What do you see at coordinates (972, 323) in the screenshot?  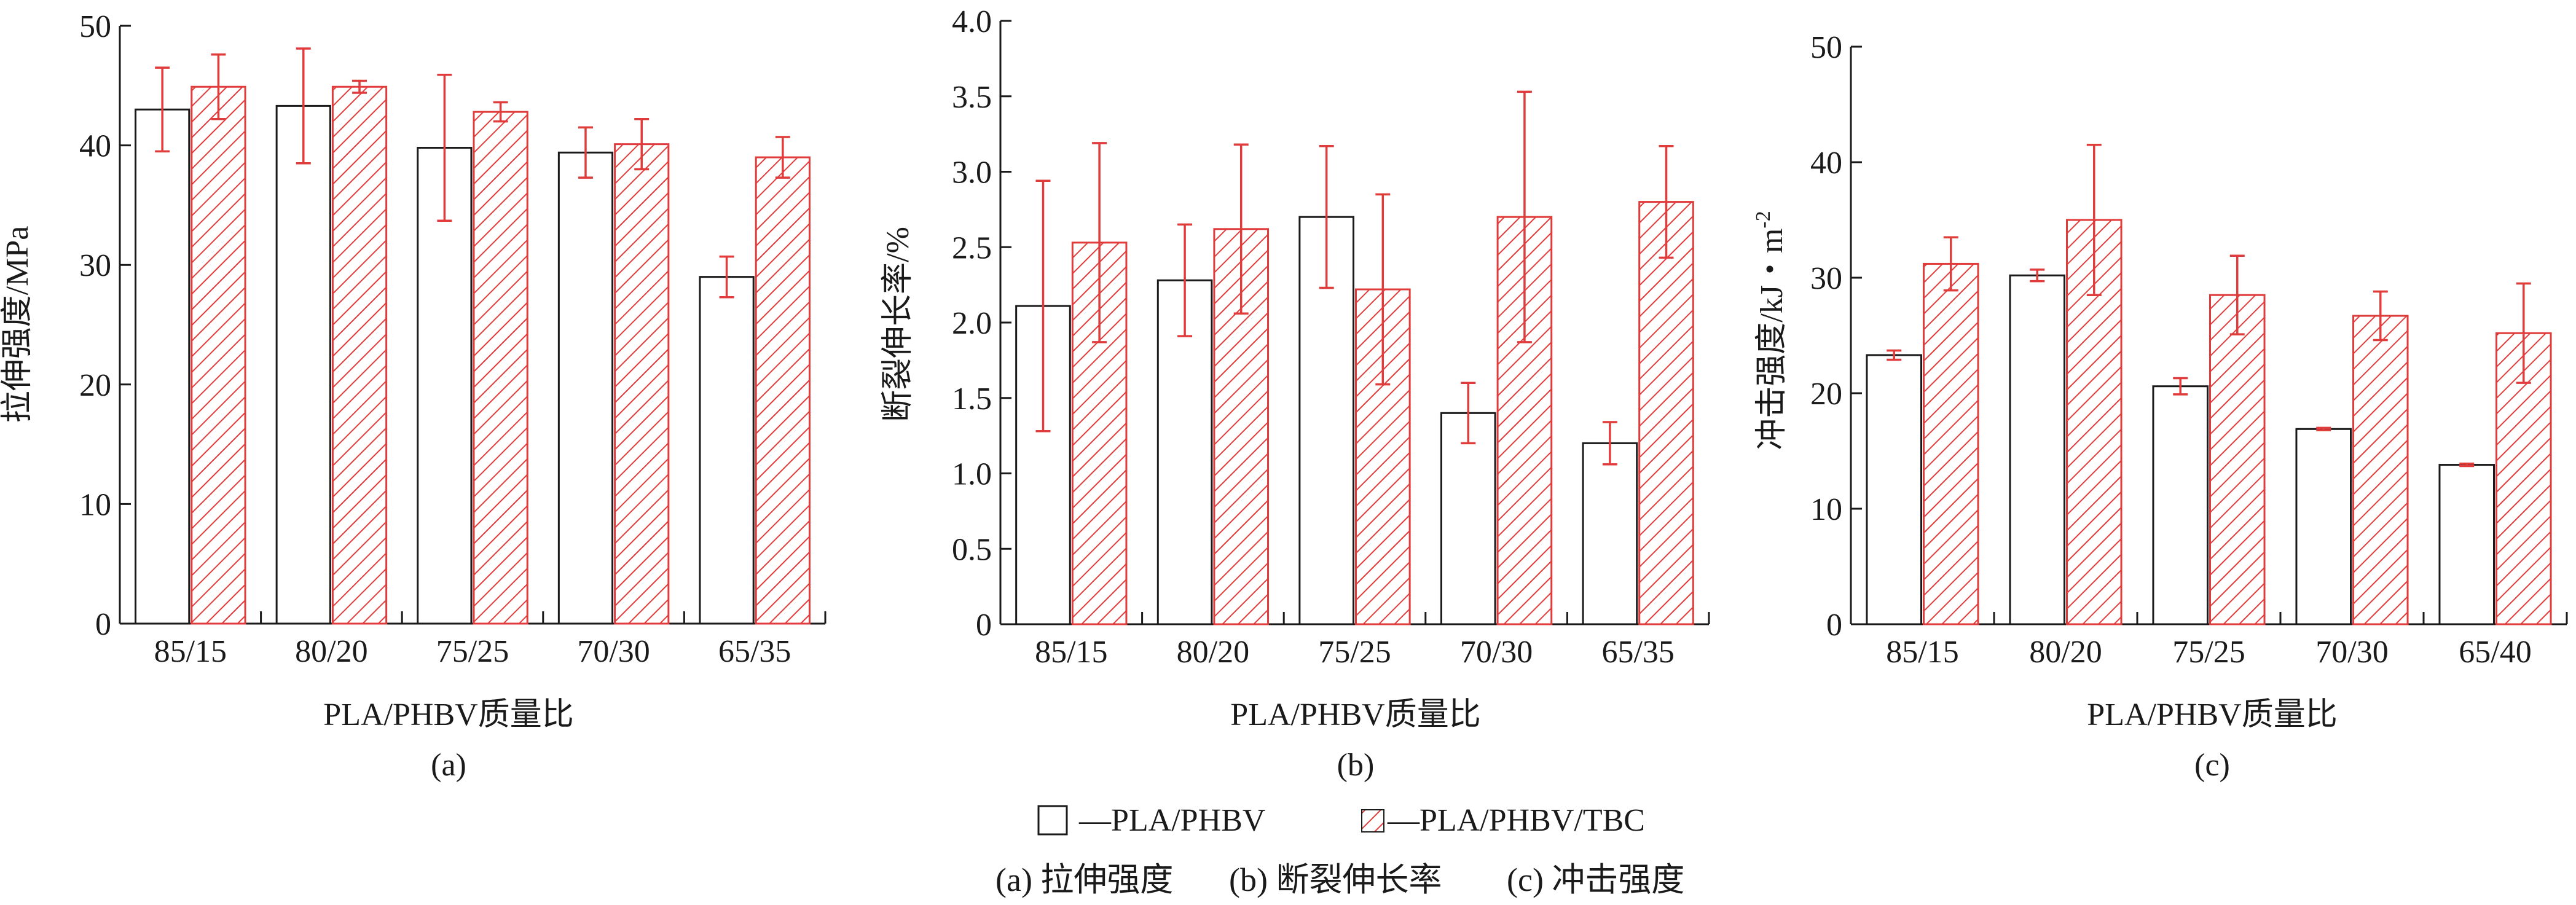 I see `y-tick-label: 2.0` at bounding box center [972, 323].